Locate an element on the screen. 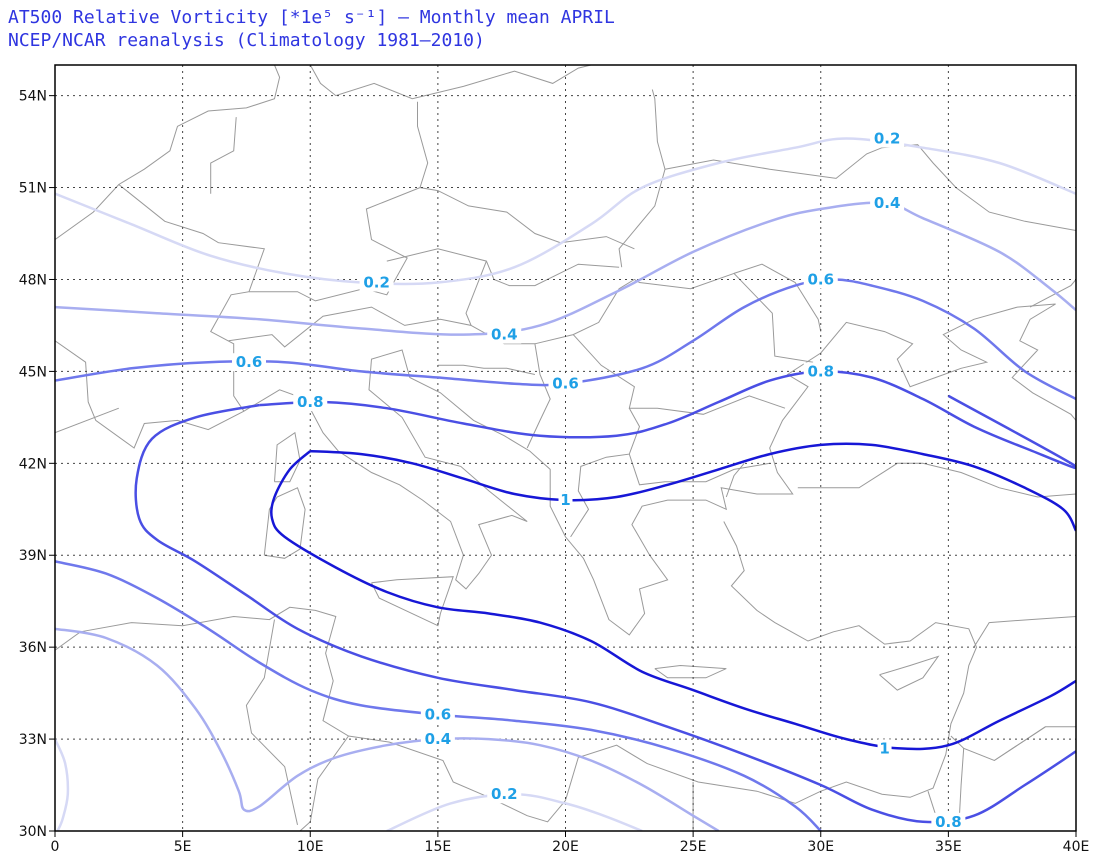 The width and height of the screenshot is (1105, 868). x-tick-label: 5E is located at coordinates (183, 847).